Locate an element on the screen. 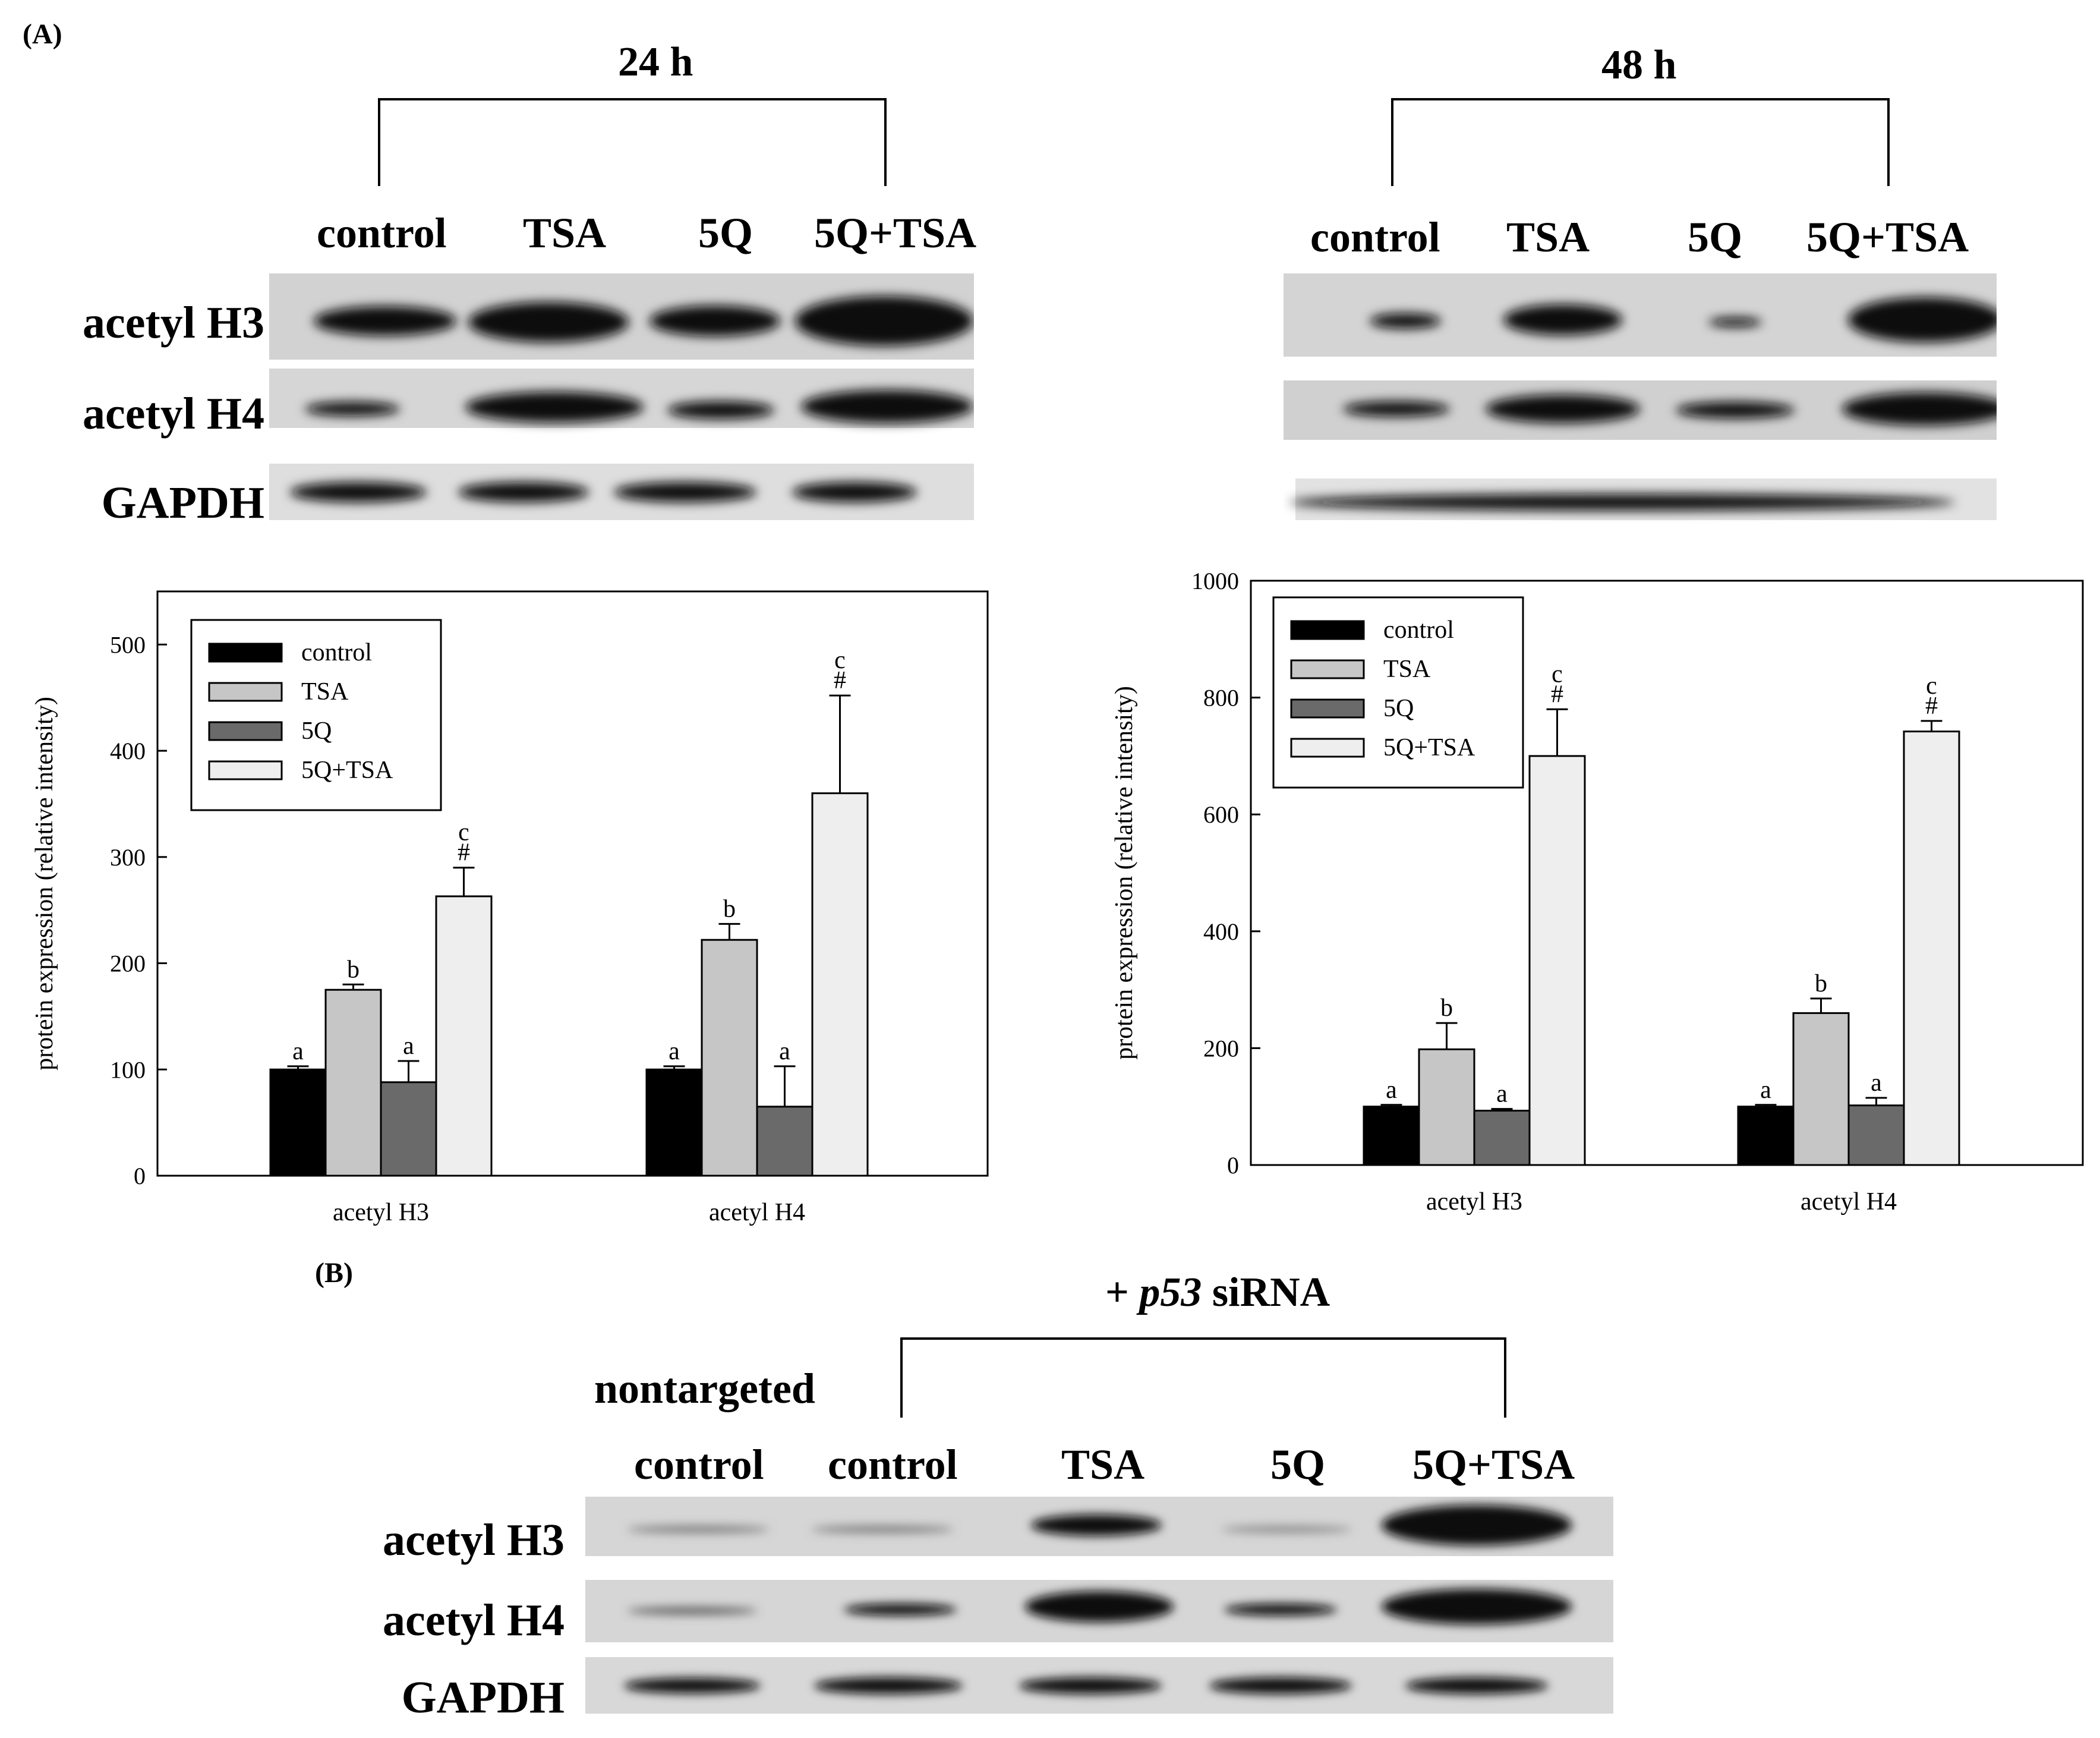 This screenshot has height=1738, width=2100. sirna-title: + p53 siRNA is located at coordinates (1217, 1292).